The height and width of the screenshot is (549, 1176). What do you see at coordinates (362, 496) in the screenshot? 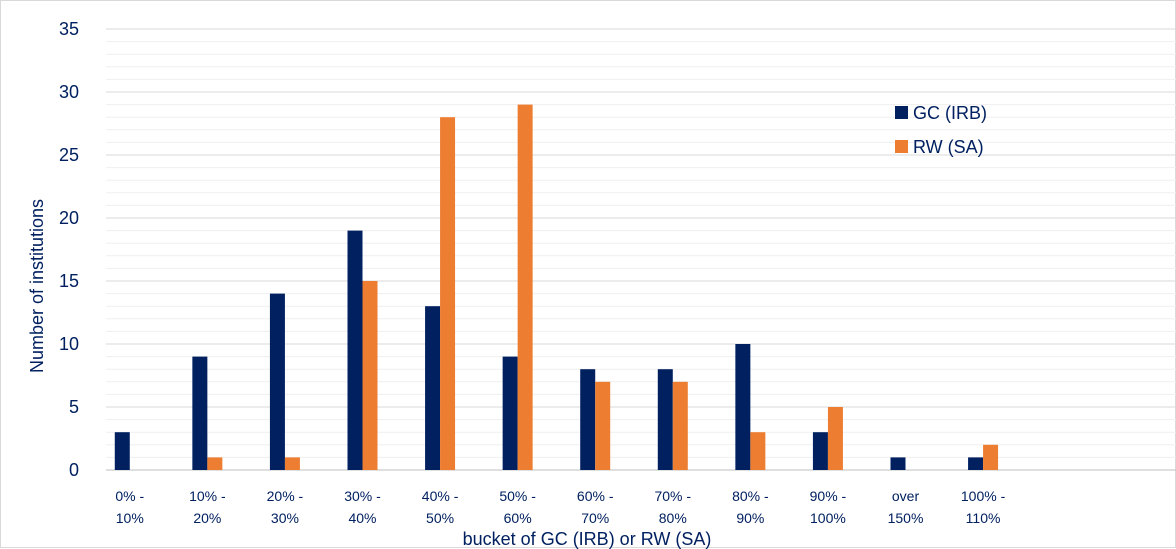
I see `x-tick-label: 30% -` at bounding box center [362, 496].